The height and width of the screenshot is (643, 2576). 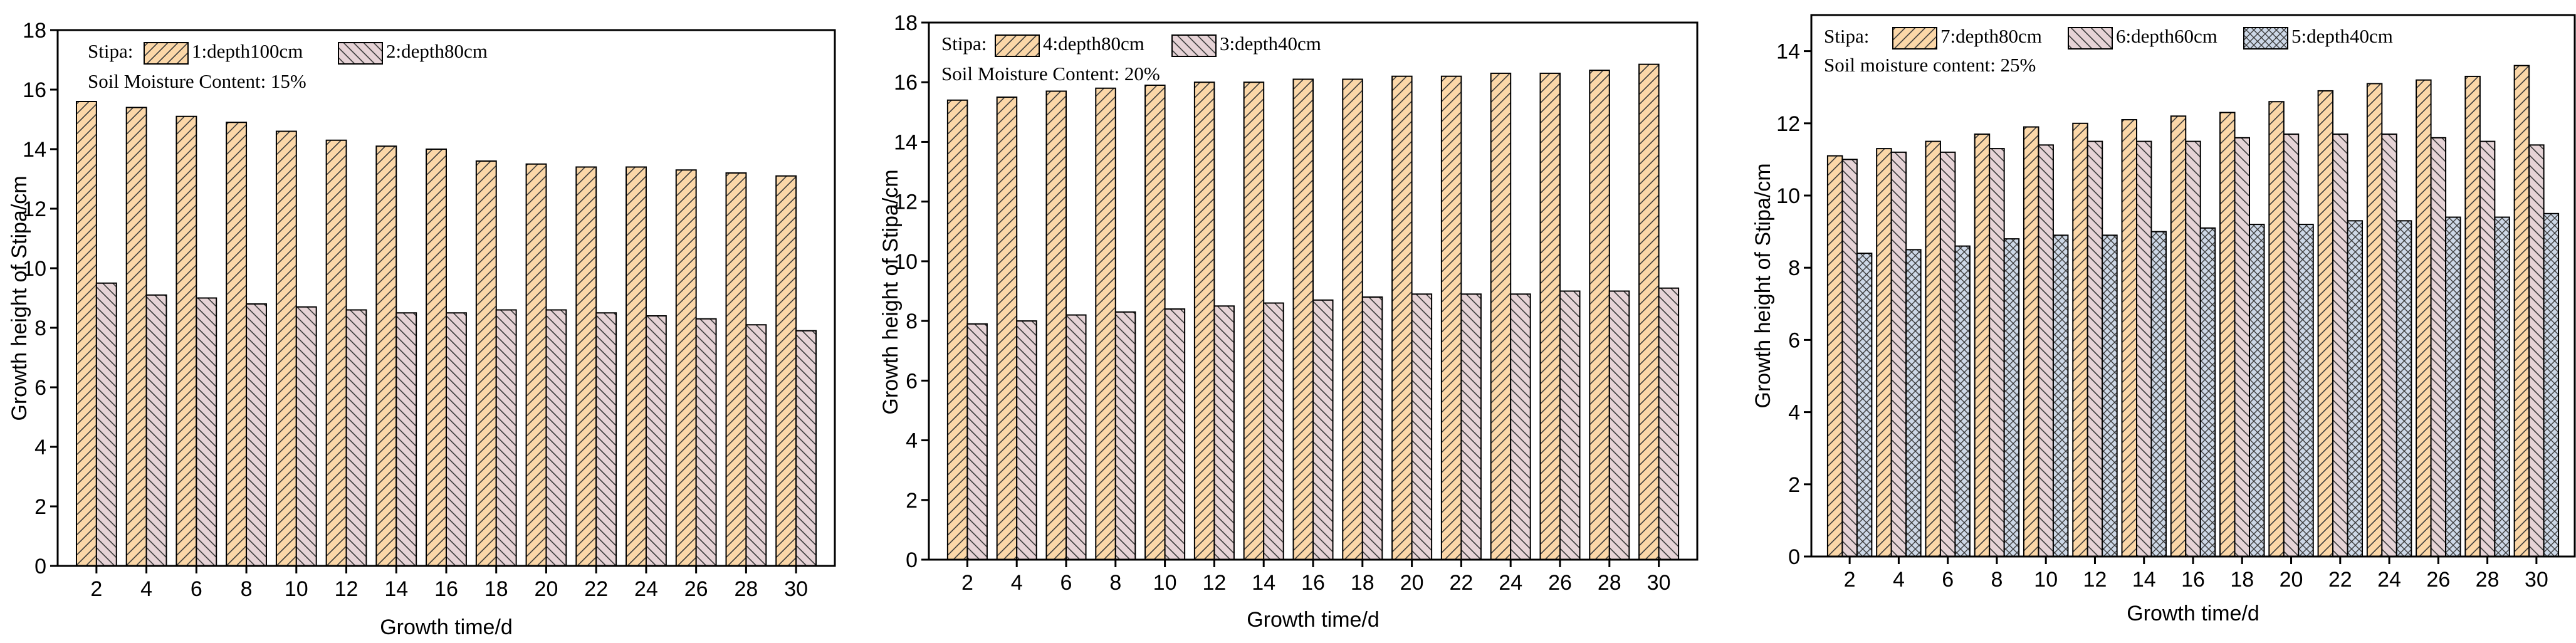 I want to click on x-tick-label: 20, so click(x=546, y=589).